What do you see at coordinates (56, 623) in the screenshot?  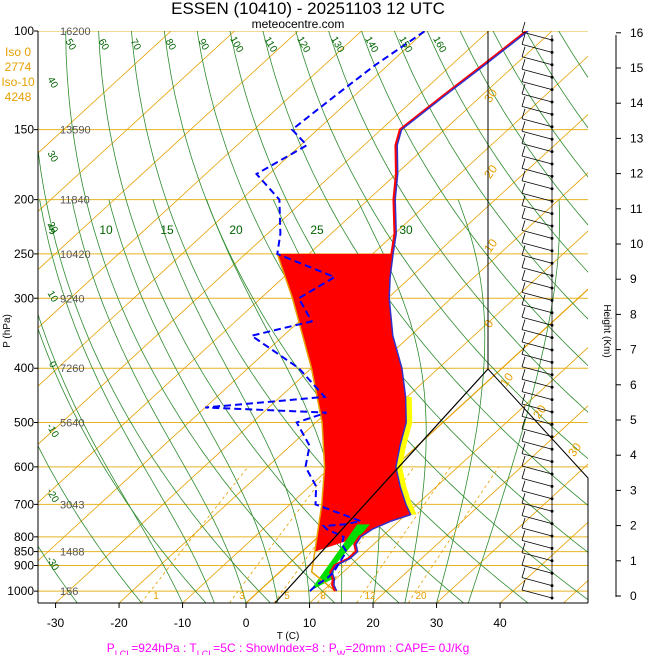 I see `x-tick-label: -30` at bounding box center [56, 623].